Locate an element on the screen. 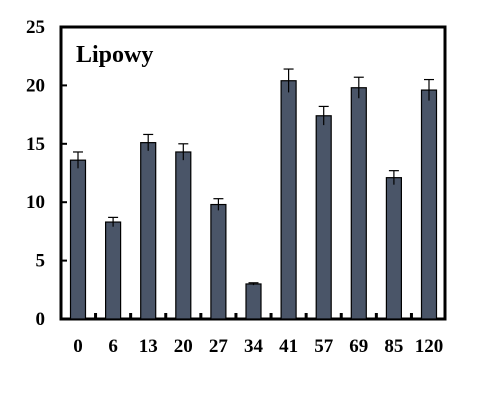  chart-title: Lipowy is located at coordinates (114, 55).